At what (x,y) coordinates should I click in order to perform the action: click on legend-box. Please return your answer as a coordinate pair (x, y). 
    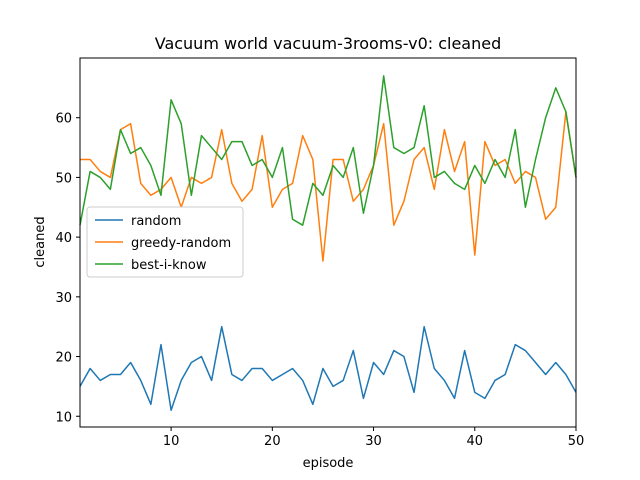
    Looking at the image, I should click on (165, 242).